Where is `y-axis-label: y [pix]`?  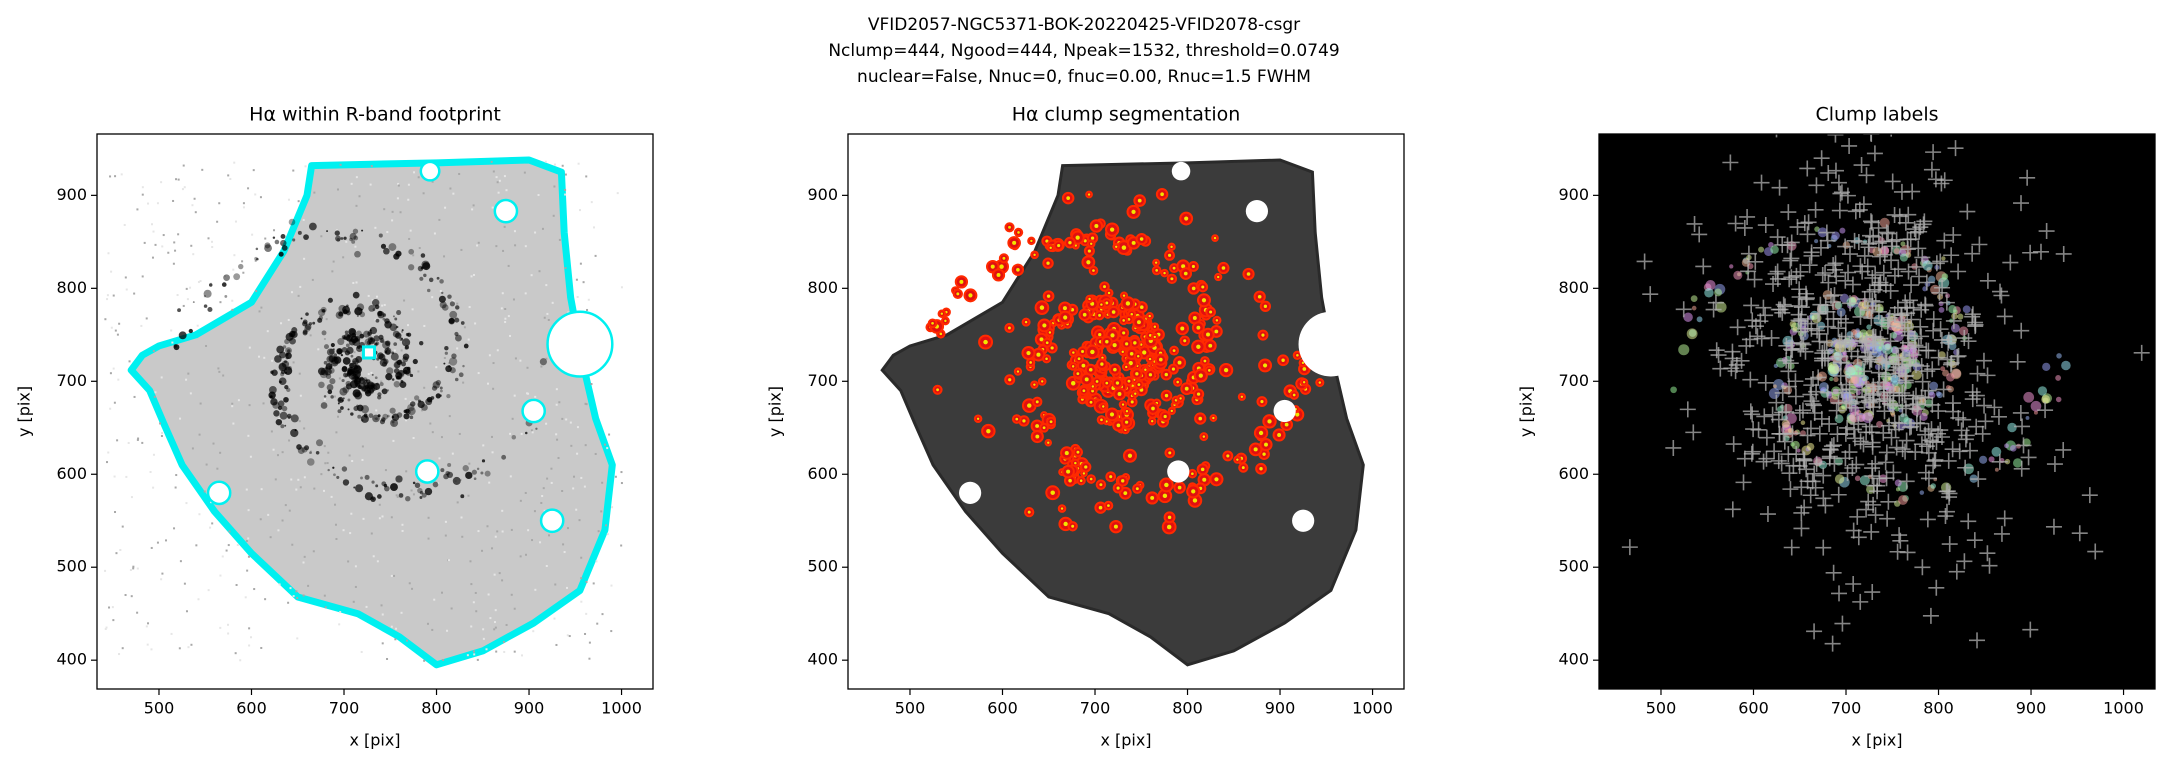 y-axis-label: y [pix] is located at coordinates (1526, 411).